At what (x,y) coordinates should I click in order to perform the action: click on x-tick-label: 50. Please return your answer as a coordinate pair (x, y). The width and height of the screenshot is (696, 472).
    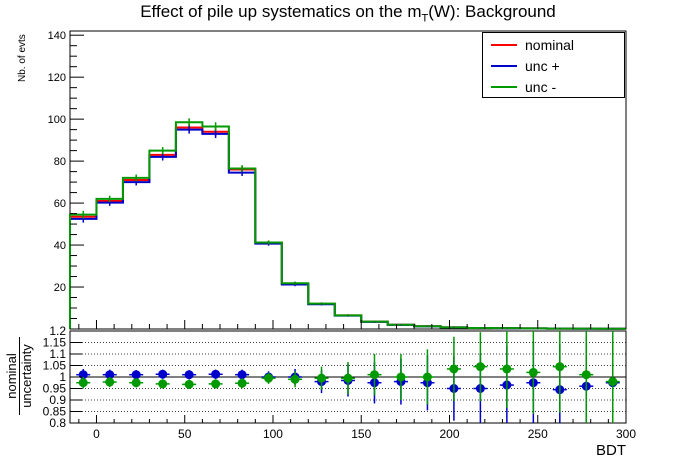
    Looking at the image, I should click on (185, 434).